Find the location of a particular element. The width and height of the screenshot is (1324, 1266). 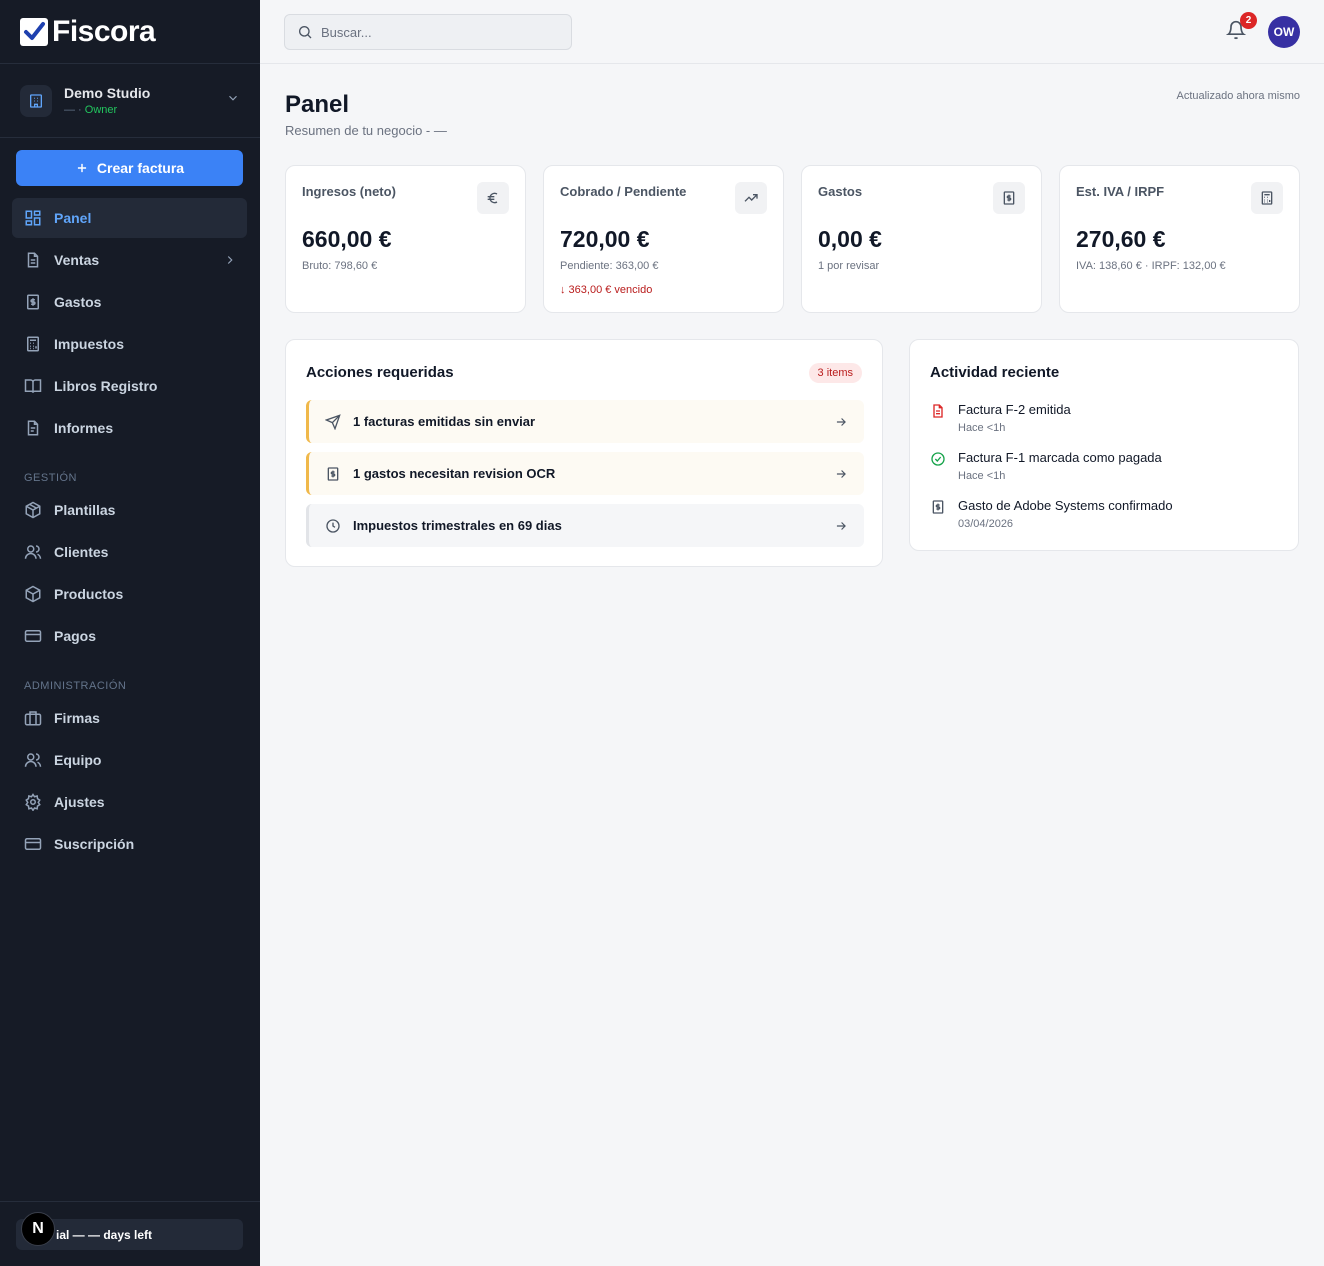

page-subtitle: Resumen de tu negocio - — is located at coordinates (366, 130).